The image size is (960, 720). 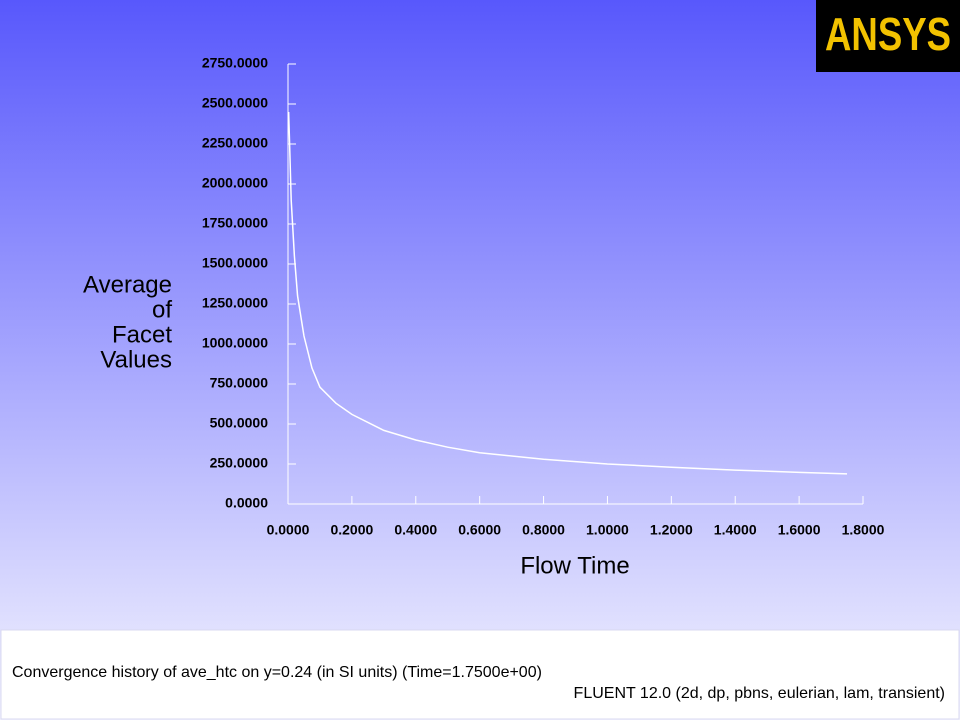 I want to click on y-tick-label: 2750.0000, so click(x=235, y=63).